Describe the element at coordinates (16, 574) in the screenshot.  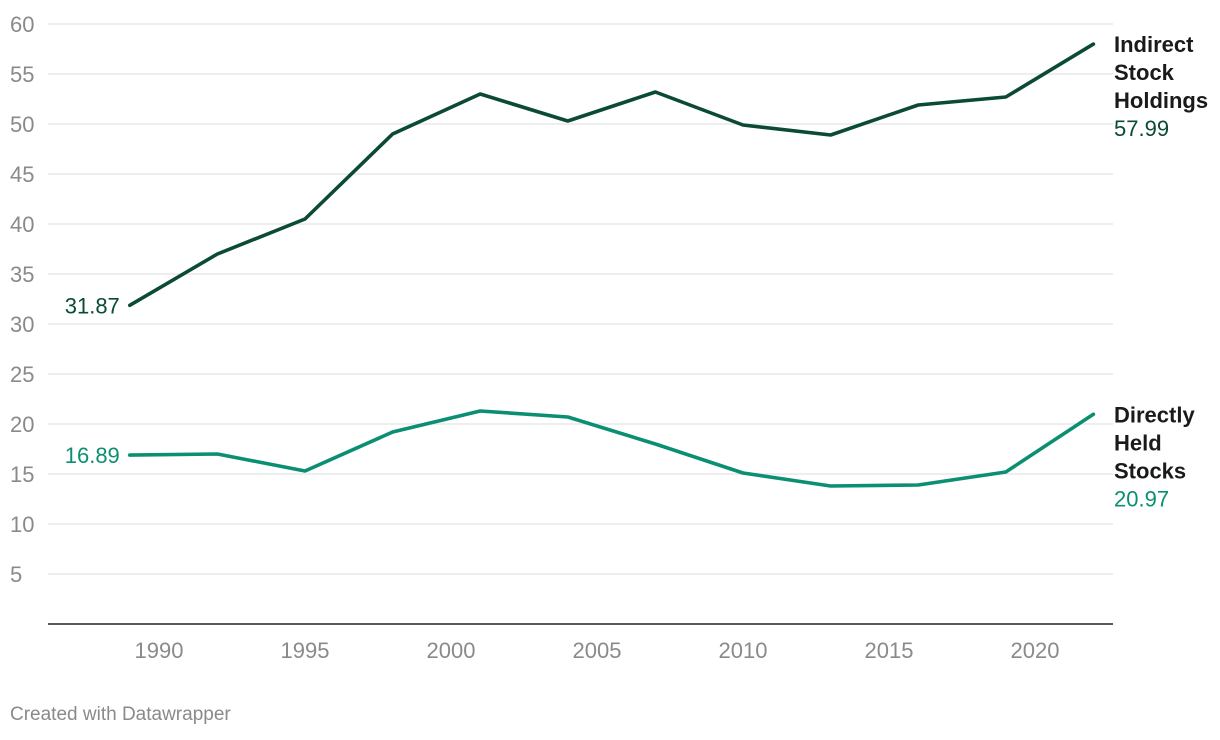
I see `y-tick-label: 5` at that location.